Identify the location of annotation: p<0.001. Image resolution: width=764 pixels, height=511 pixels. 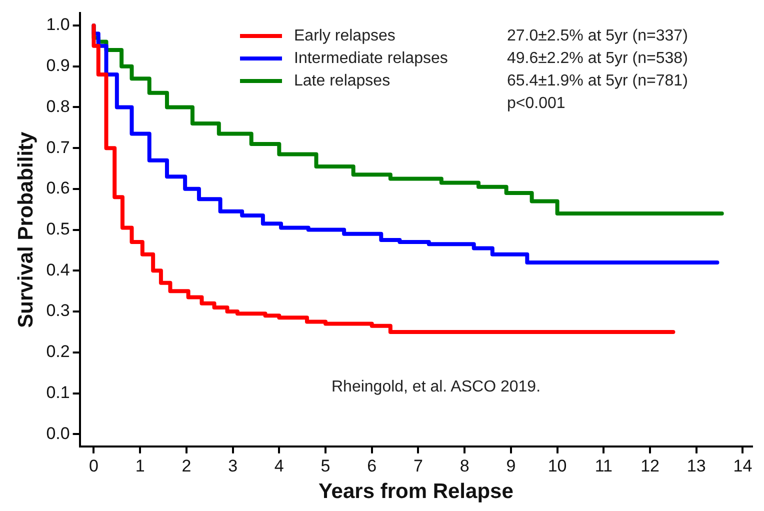
(536, 103).